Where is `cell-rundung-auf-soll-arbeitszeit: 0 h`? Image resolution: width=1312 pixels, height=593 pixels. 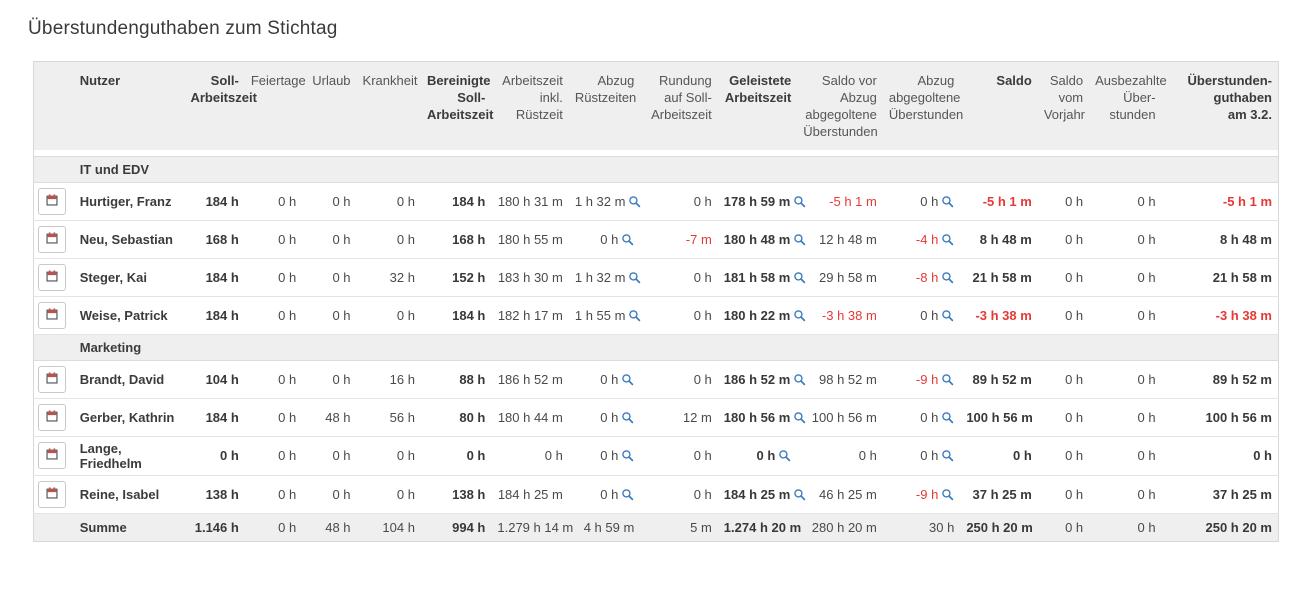
cell-rundung-auf-soll-arbeitszeit: 0 h is located at coordinates (678, 379).